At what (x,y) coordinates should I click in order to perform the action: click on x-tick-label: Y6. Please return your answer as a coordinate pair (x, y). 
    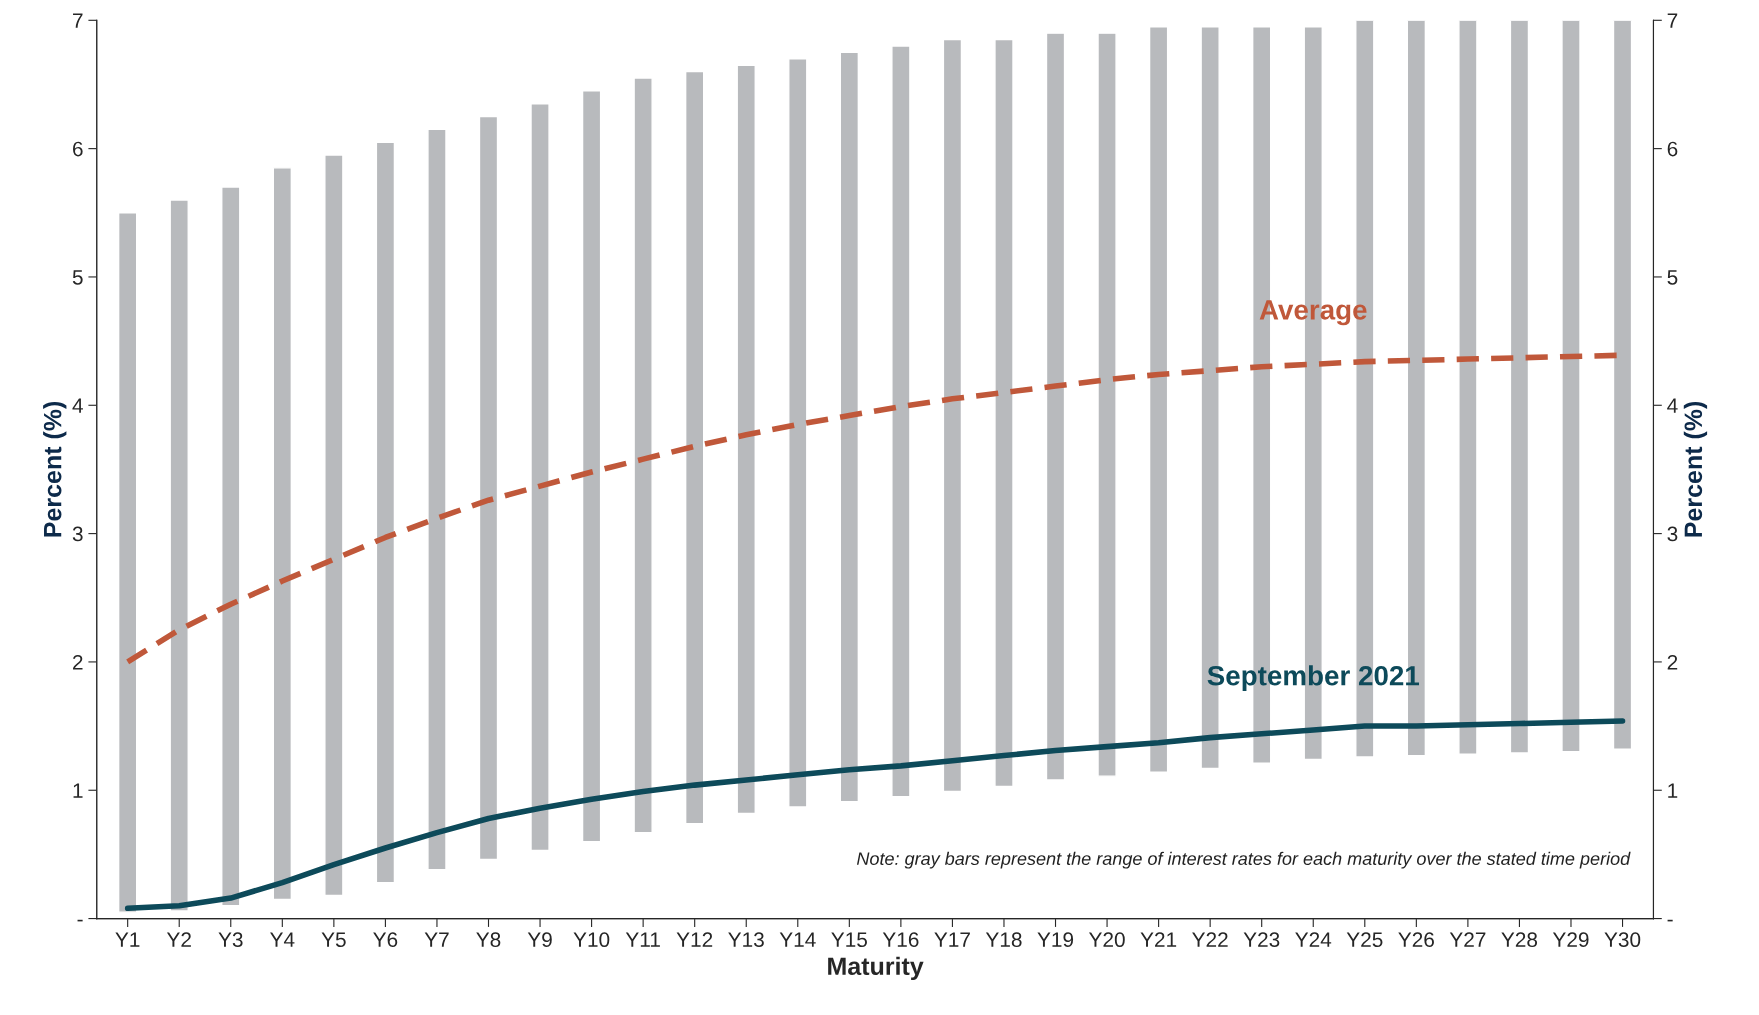
    Looking at the image, I should click on (385, 940).